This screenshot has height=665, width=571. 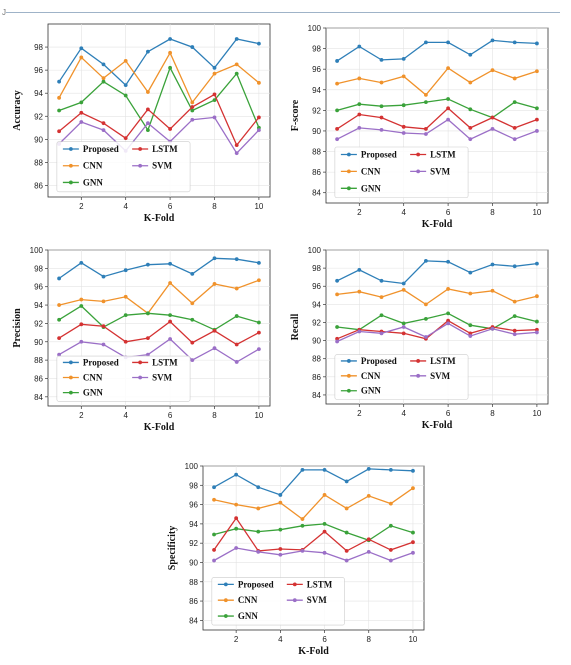 I want to click on specificity-legend-marker-svm, so click(x=294, y=600).